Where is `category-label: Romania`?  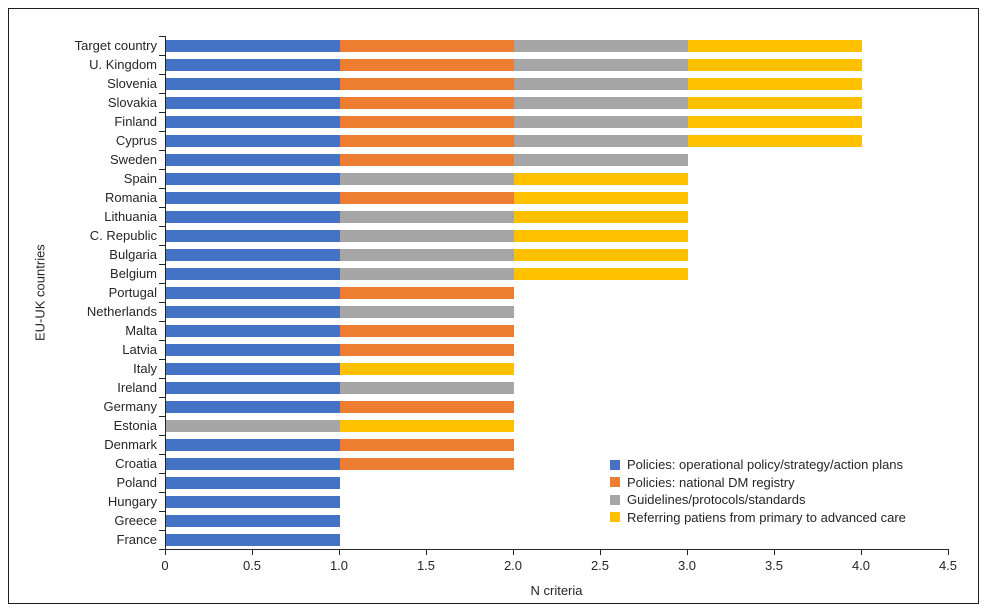
category-label: Romania is located at coordinates (130, 197).